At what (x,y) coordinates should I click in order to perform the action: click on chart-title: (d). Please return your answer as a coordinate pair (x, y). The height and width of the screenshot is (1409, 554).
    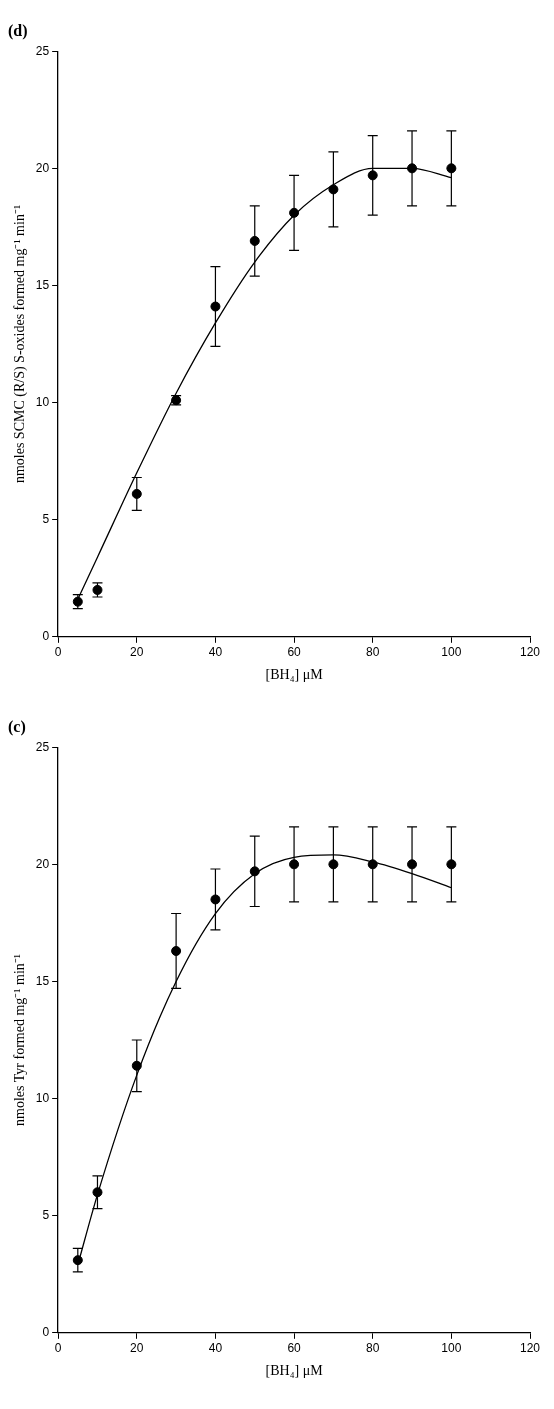
    Looking at the image, I should click on (18, 30).